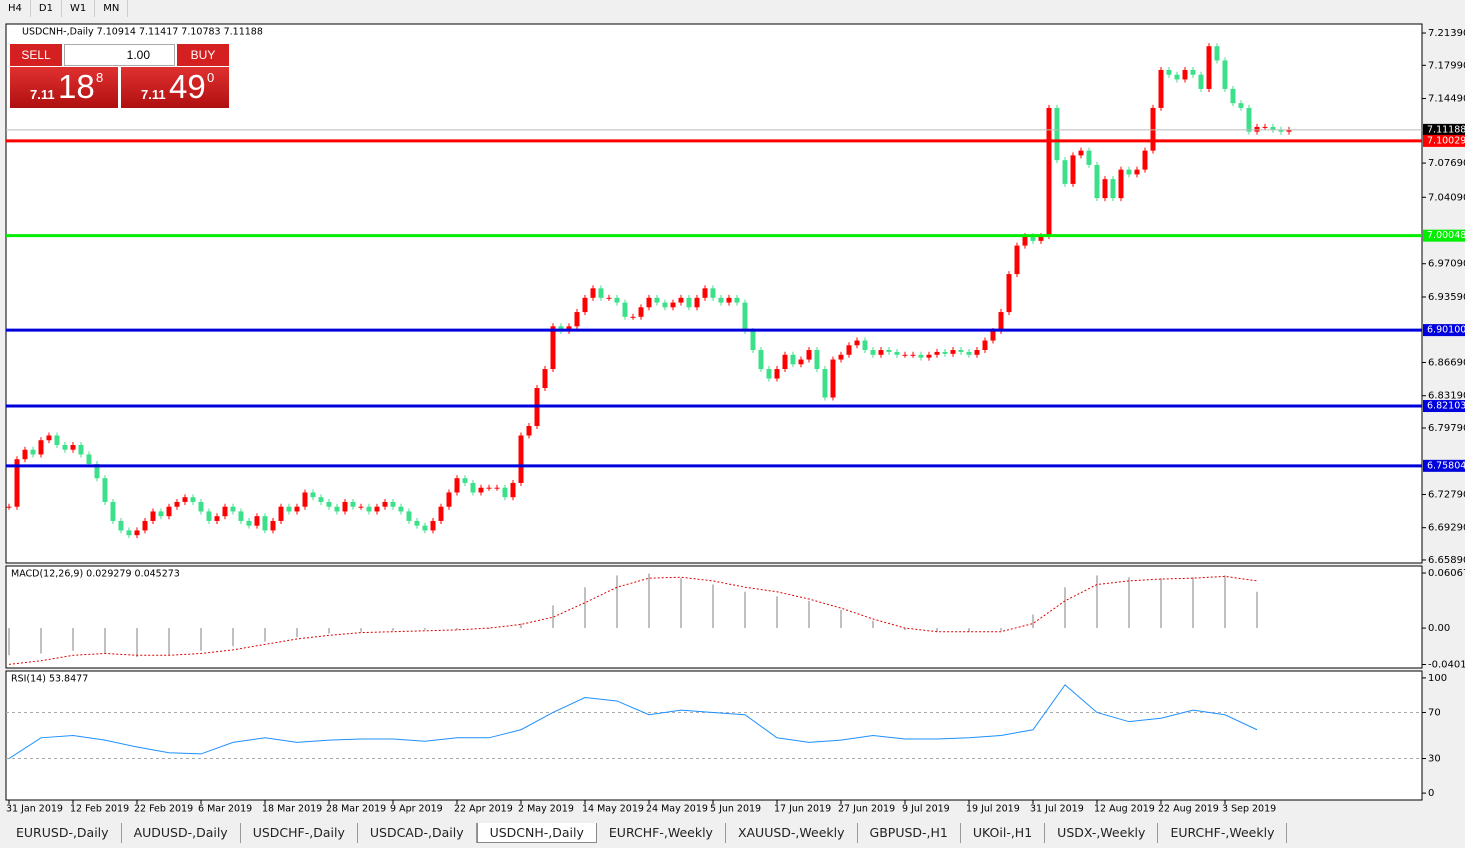  Describe the element at coordinates (1446, 163) in the screenshot. I see `y-tick-label: 7.07690` at that location.